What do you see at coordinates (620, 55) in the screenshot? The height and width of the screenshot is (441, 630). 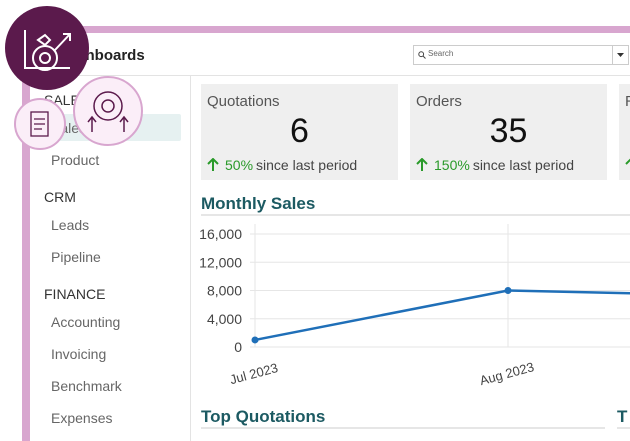 I see `dropdown-arrow` at bounding box center [620, 55].